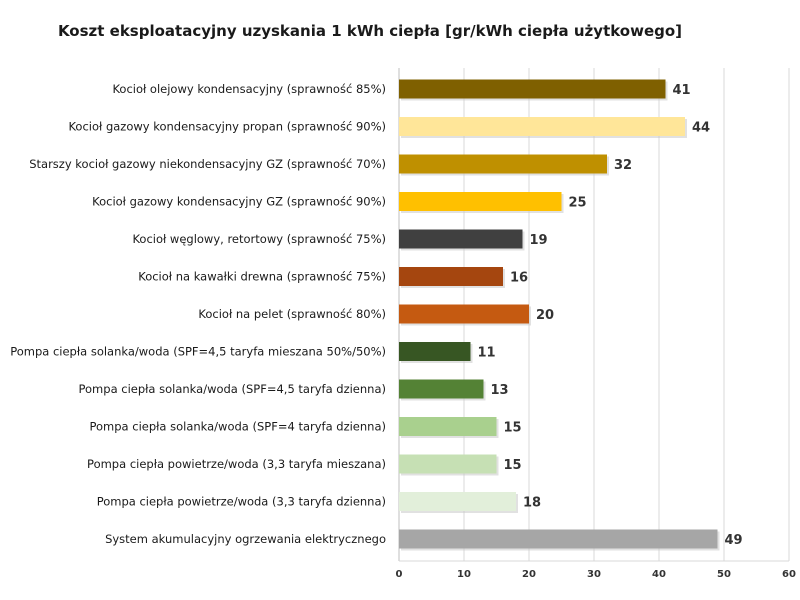 This screenshot has width=800, height=600. What do you see at coordinates (659, 574) in the screenshot?
I see `x-tick-label: 40` at bounding box center [659, 574].